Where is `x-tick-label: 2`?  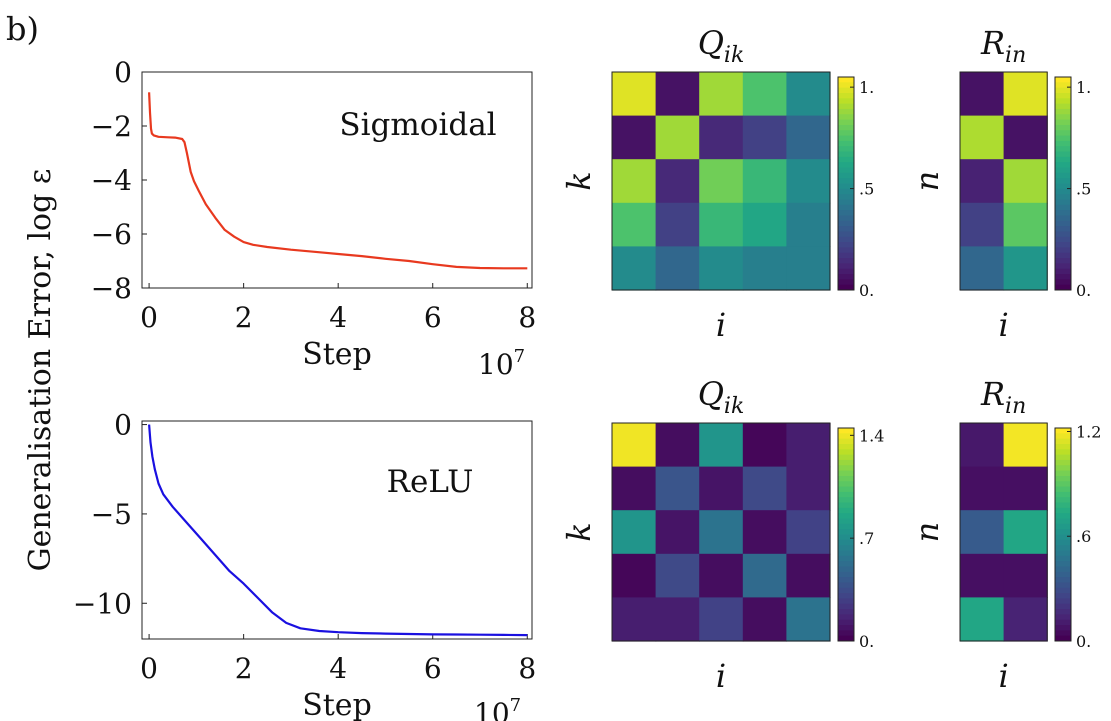 x-tick-label: 2 is located at coordinates (244, 668).